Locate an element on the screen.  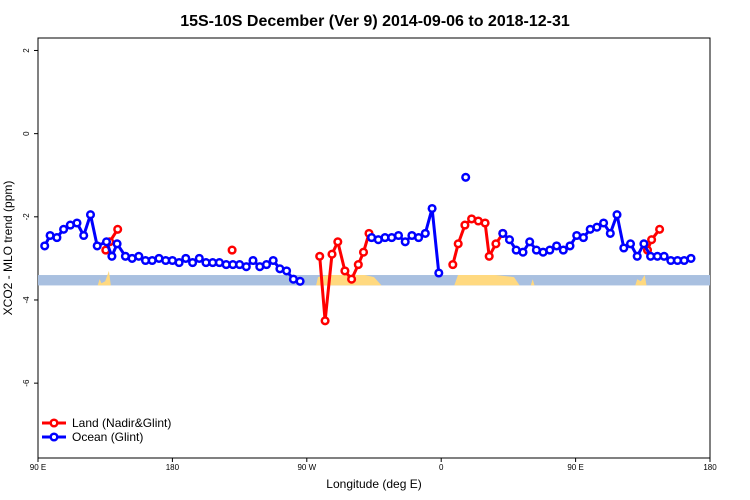
legend-label-1: Ocean (Glint) is located at coordinates (107, 437).